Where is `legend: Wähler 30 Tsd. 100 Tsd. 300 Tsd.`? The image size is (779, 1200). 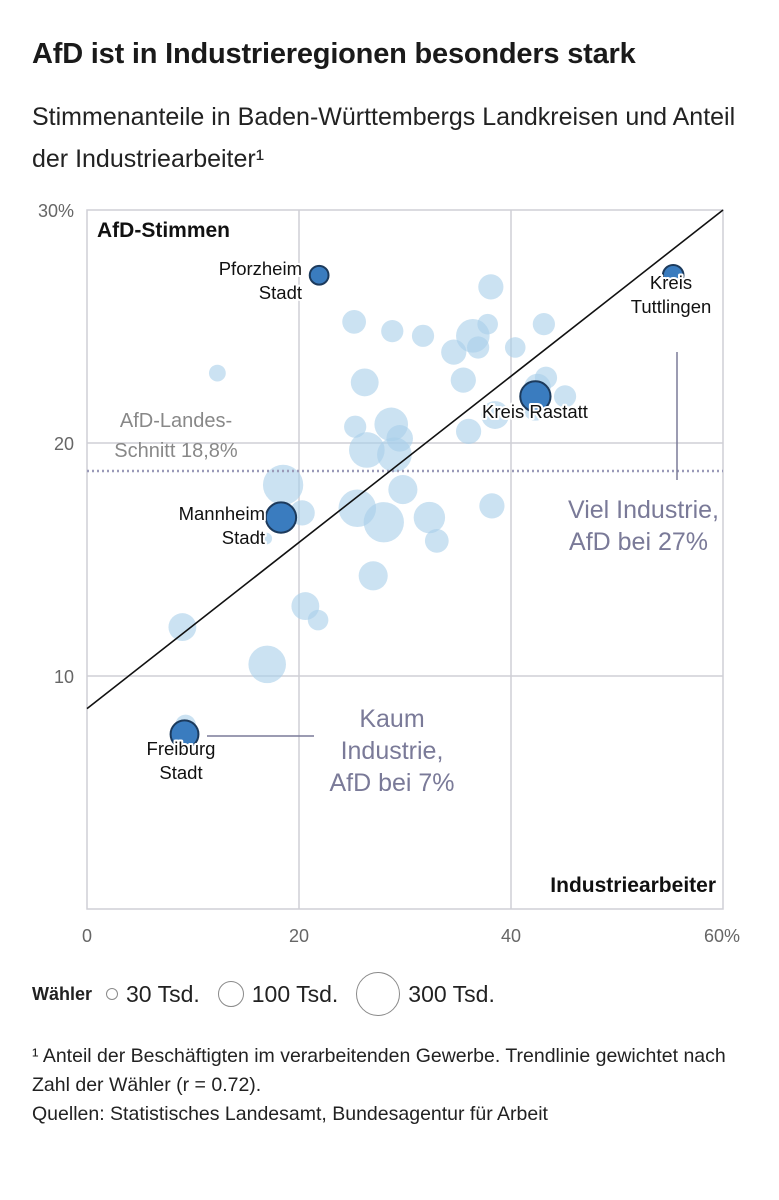 legend: Wähler 30 Tsd. 100 Tsd. 300 Tsd. is located at coordinates (272, 994).